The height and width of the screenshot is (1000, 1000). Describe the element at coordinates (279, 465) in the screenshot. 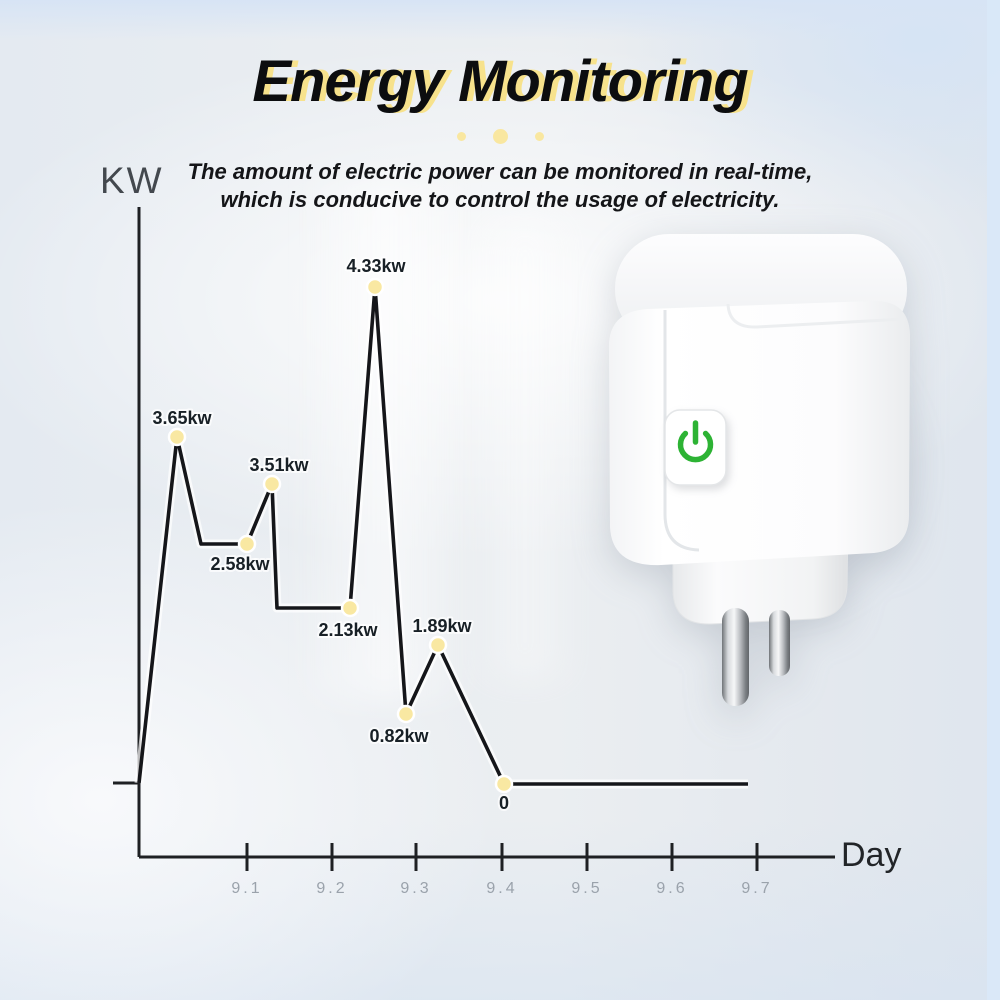

I see `data-point-label: 3.51kw` at that location.